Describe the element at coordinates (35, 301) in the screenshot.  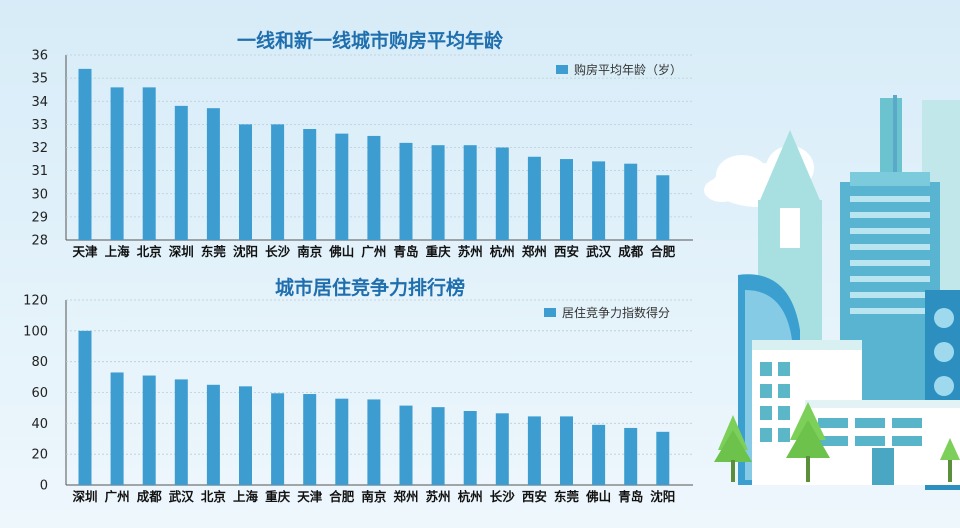
I see `y-tick-label: 120` at that location.